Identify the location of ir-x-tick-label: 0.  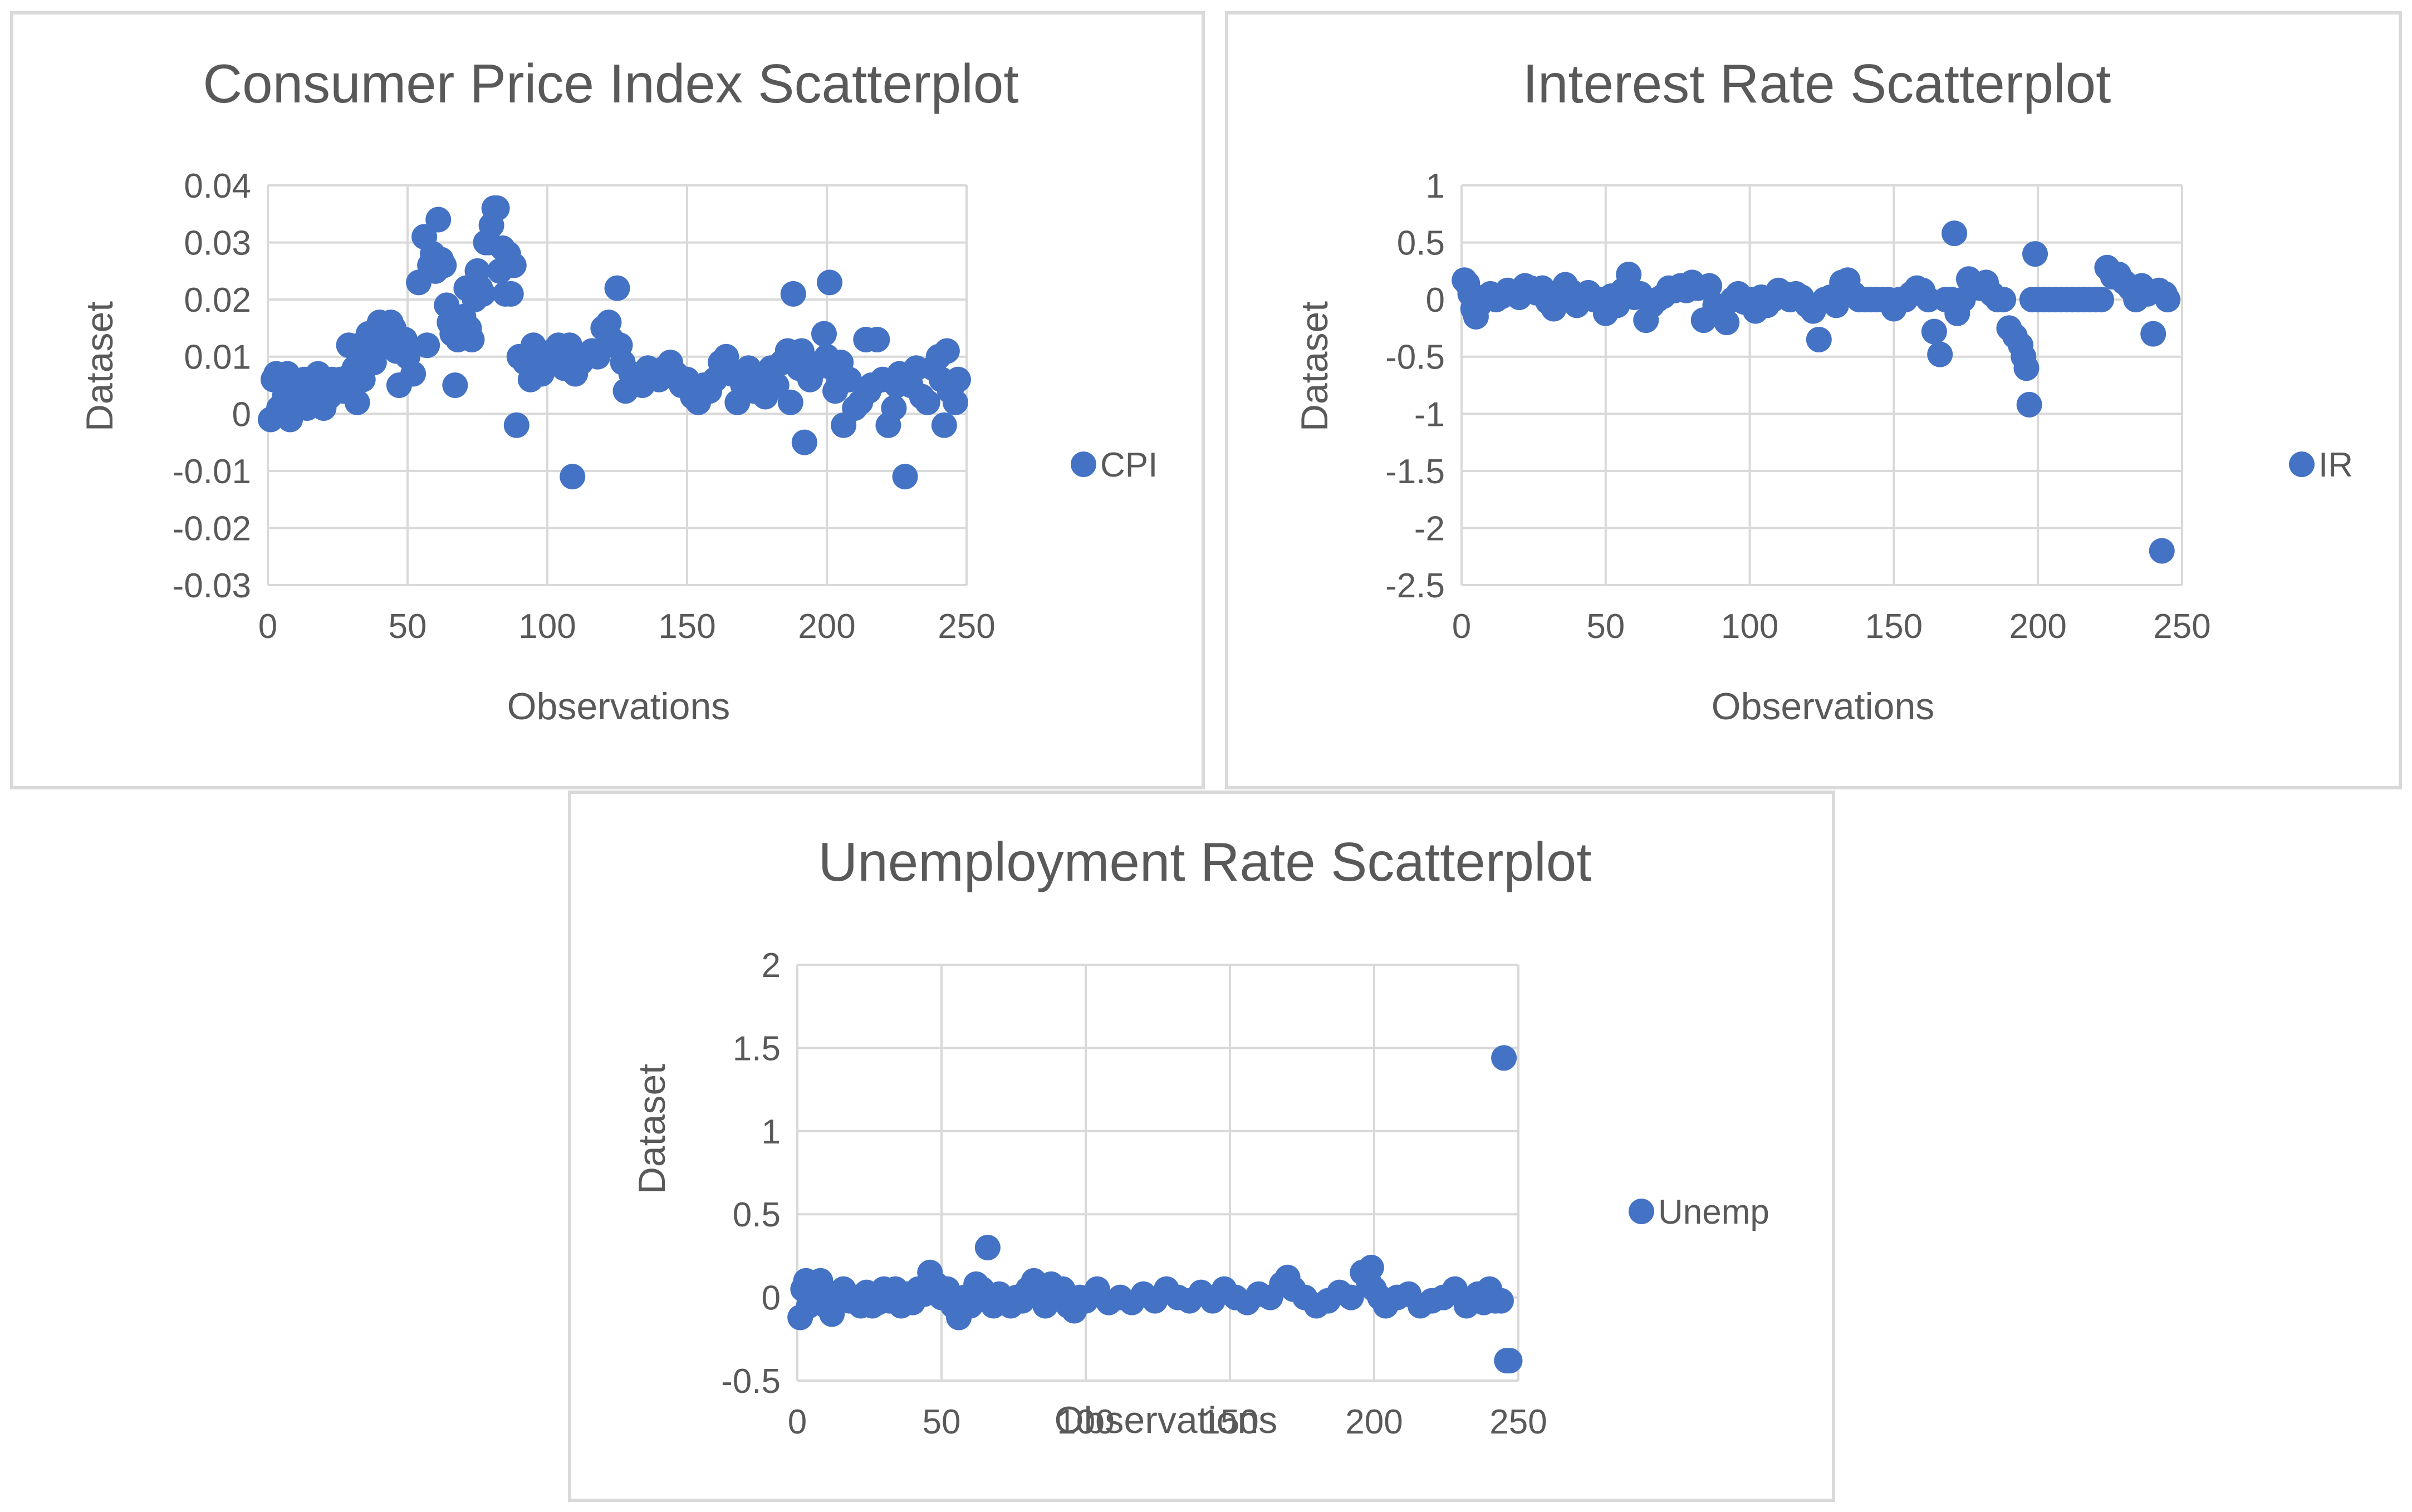
(1461, 626).